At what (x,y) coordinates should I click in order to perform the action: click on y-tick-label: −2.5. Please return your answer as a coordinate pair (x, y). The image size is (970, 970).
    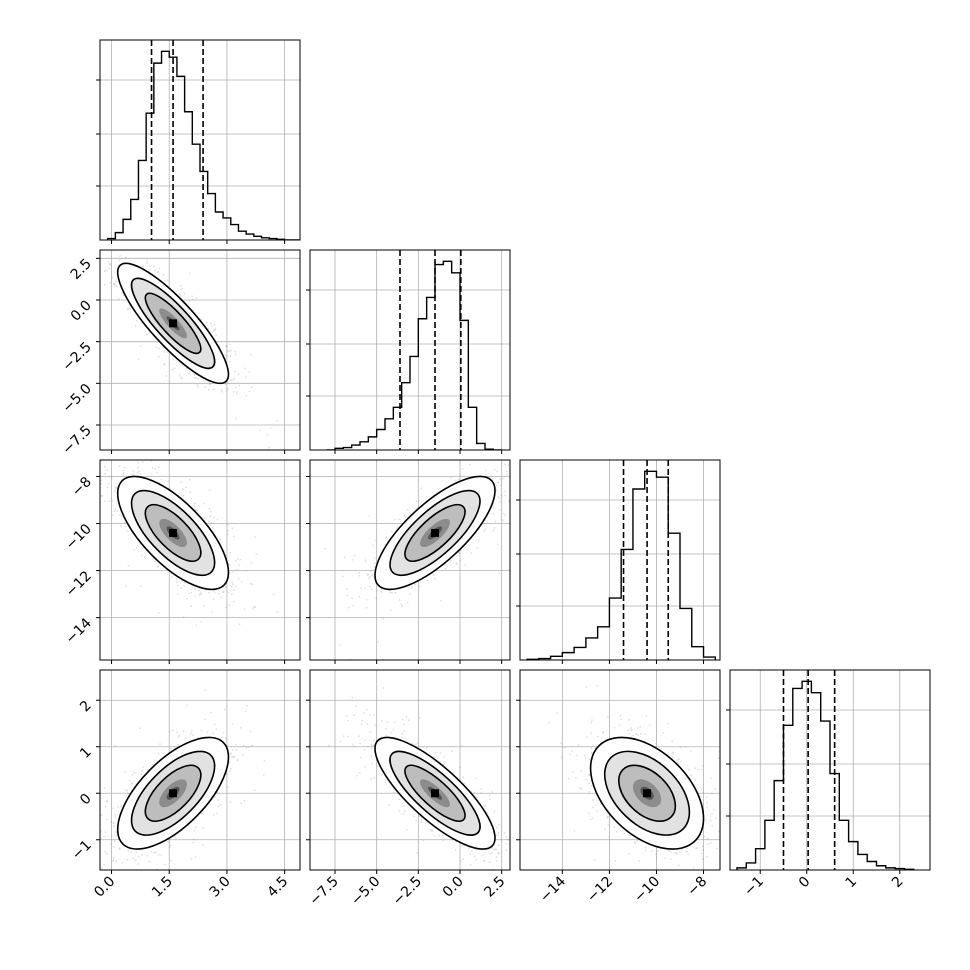
    Looking at the image, I should click on (76, 356).